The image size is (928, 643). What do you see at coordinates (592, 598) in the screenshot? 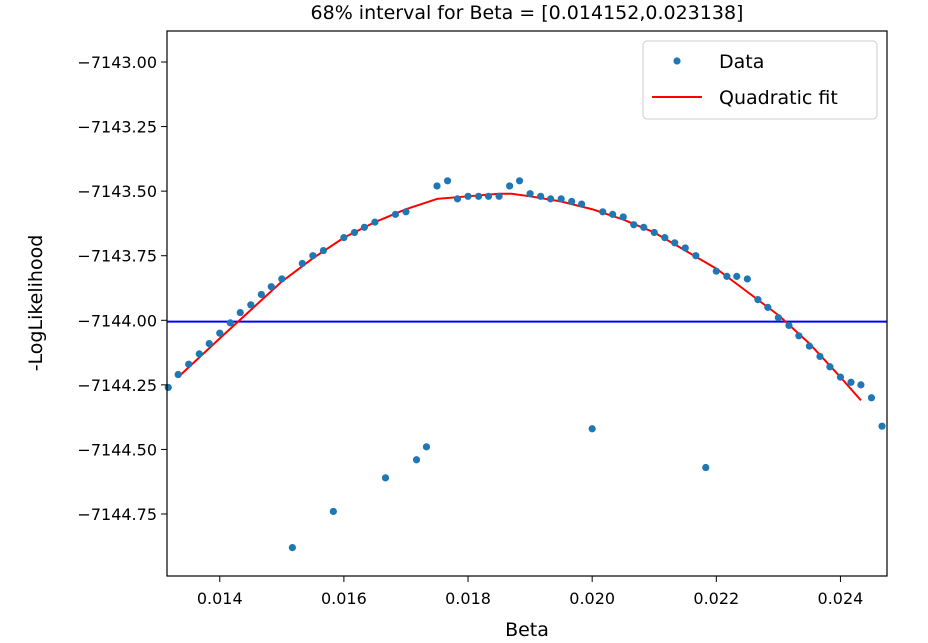
I see `x-tick-label: 0.020` at bounding box center [592, 598].